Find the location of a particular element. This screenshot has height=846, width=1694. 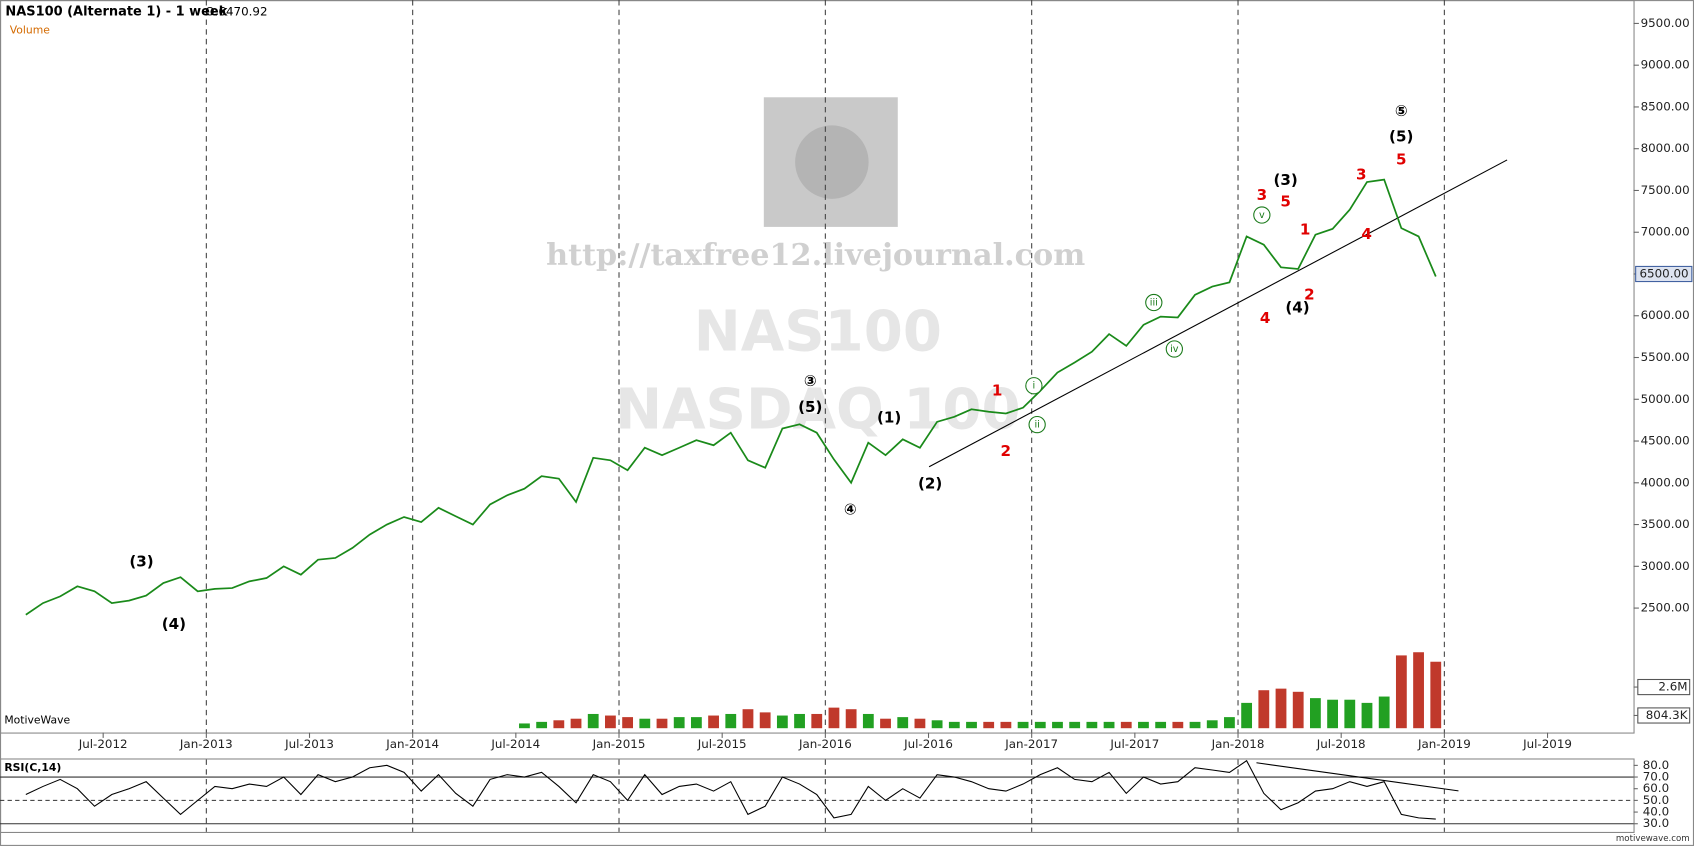

wave-label: v is located at coordinates (1262, 215).